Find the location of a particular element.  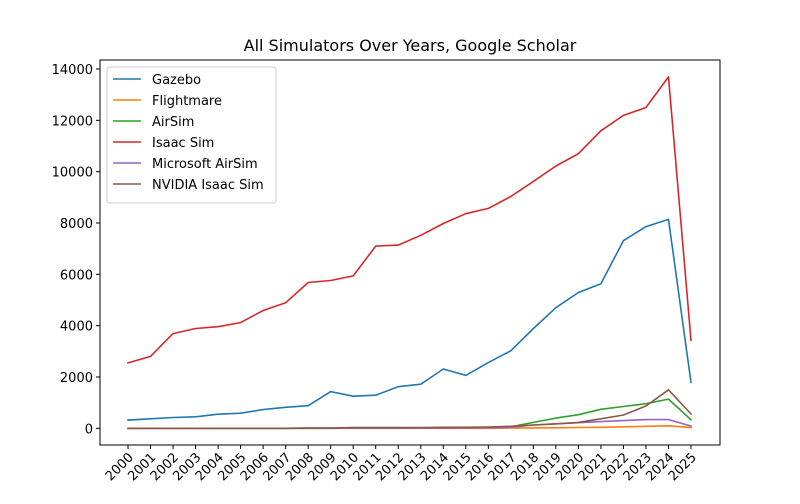

series-line-airsim is located at coordinates (410, 414).